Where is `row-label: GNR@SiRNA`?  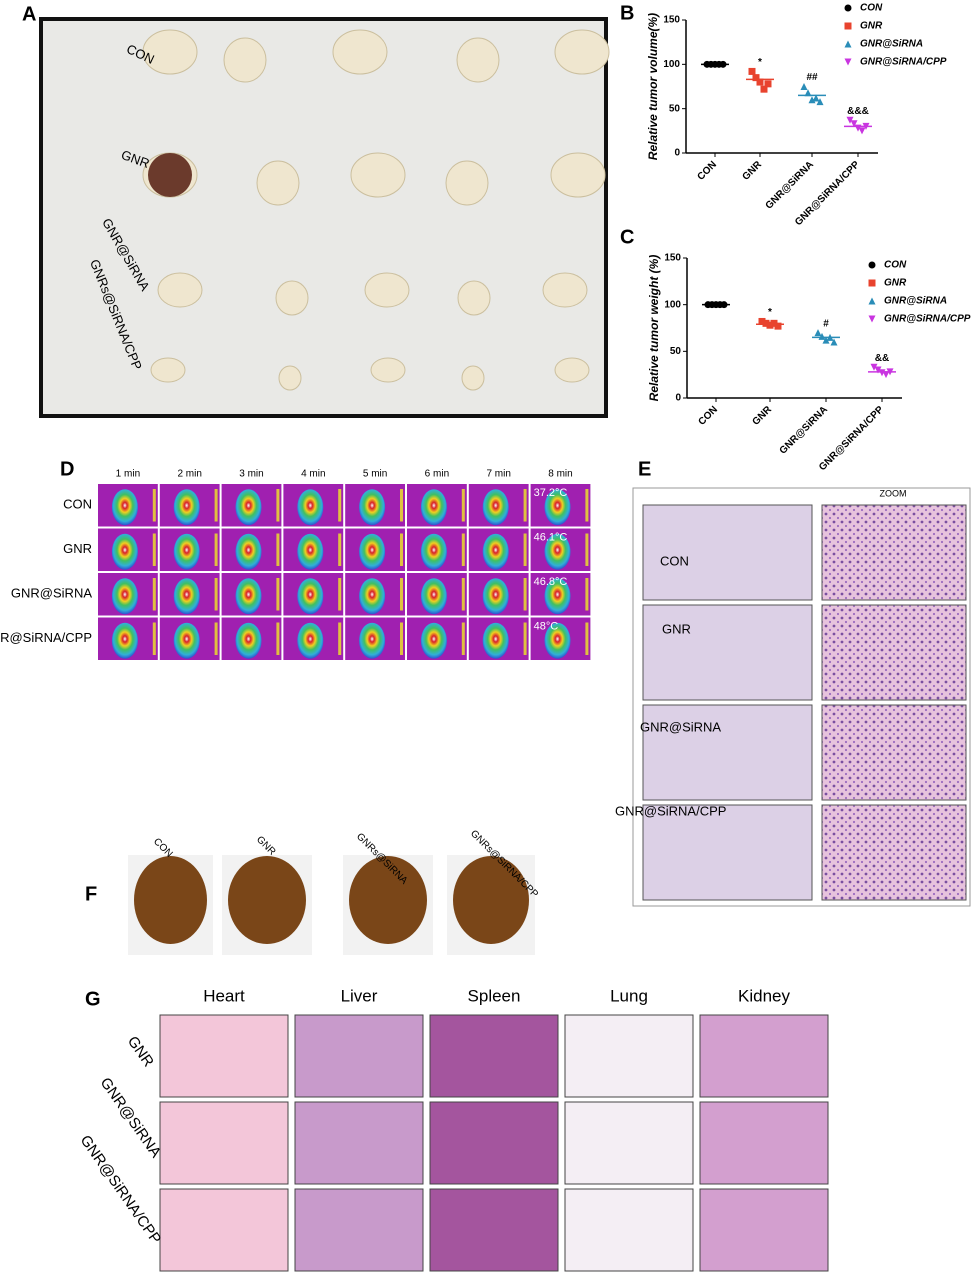
row-label: GNR@SiRNA is located at coordinates (51, 593).